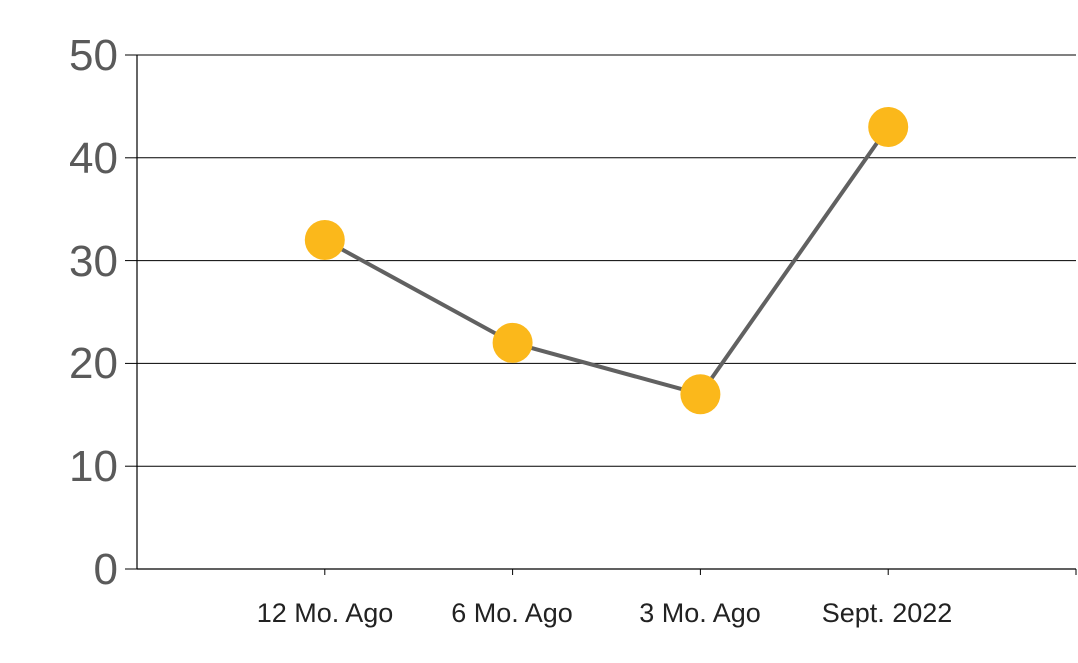 The image size is (1078, 663). I want to click on x-tick-label: 6 Mo. Ago, so click(512, 613).